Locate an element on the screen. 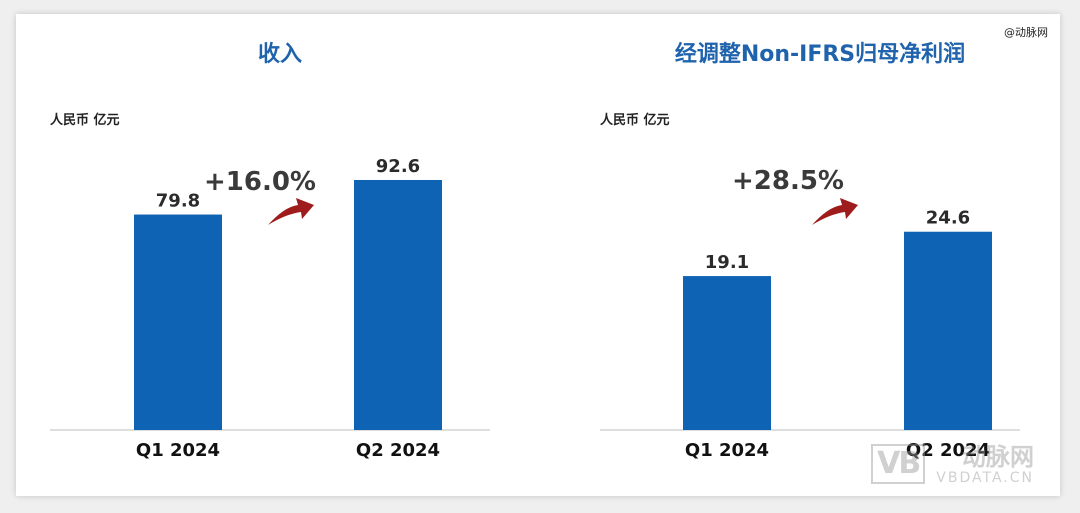  data-label: 24.6 is located at coordinates (948, 218).